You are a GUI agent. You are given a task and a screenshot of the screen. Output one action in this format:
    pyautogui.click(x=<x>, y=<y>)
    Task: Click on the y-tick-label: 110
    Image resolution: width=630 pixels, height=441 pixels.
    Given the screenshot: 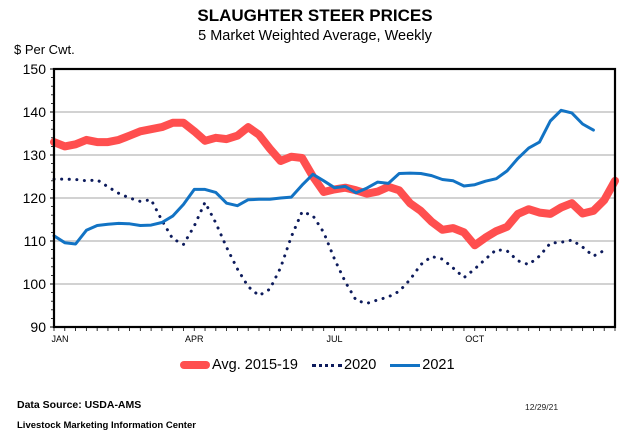 What is the action you would take?
    pyautogui.click(x=35, y=241)
    